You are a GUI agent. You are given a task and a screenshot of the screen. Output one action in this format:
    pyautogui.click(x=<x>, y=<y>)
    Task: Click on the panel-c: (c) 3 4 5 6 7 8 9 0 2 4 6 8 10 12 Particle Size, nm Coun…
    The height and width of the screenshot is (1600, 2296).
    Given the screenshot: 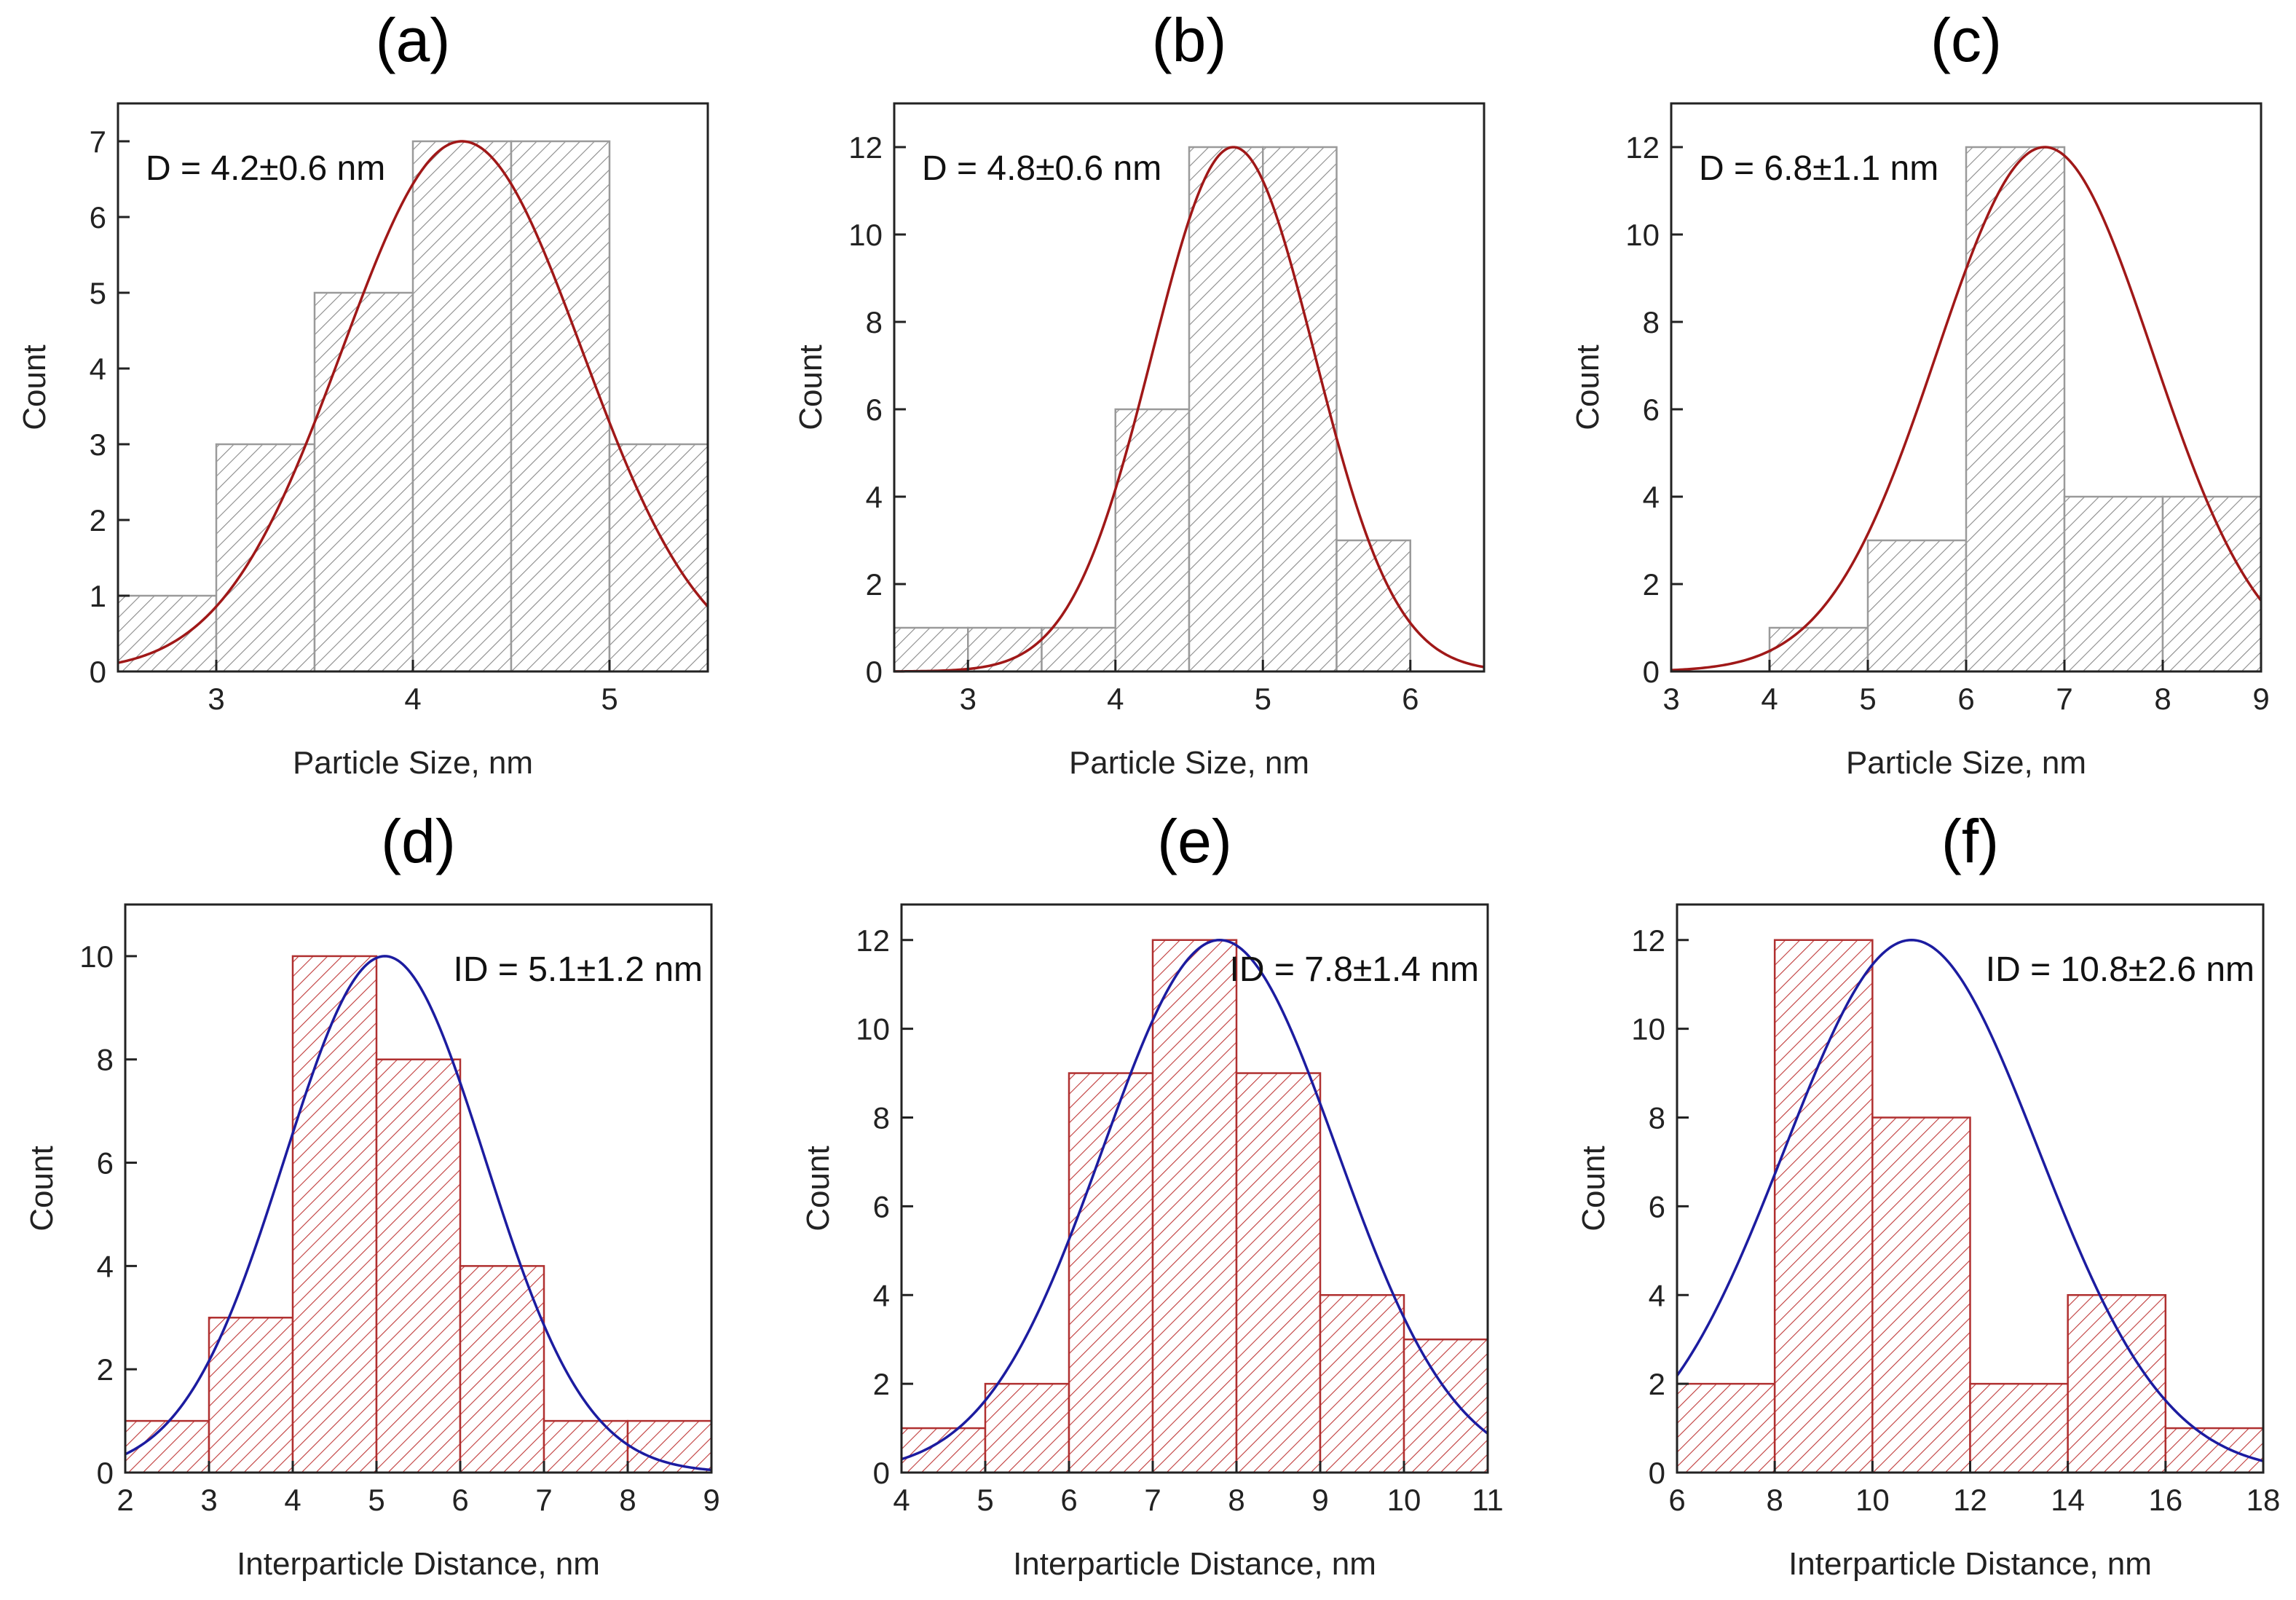 What is the action you would take?
    pyautogui.click(x=1920, y=393)
    